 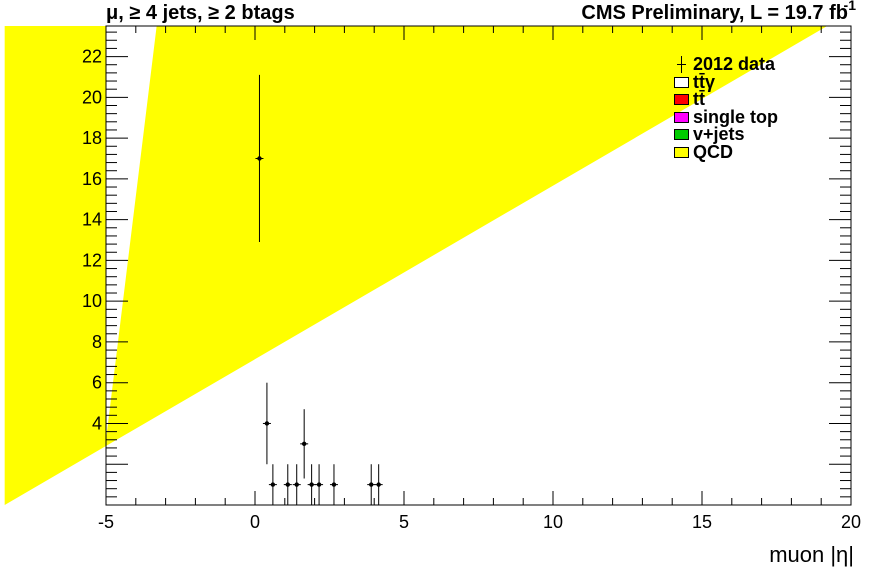 I want to click on y-tick-label: 22, so click(x=92, y=57).